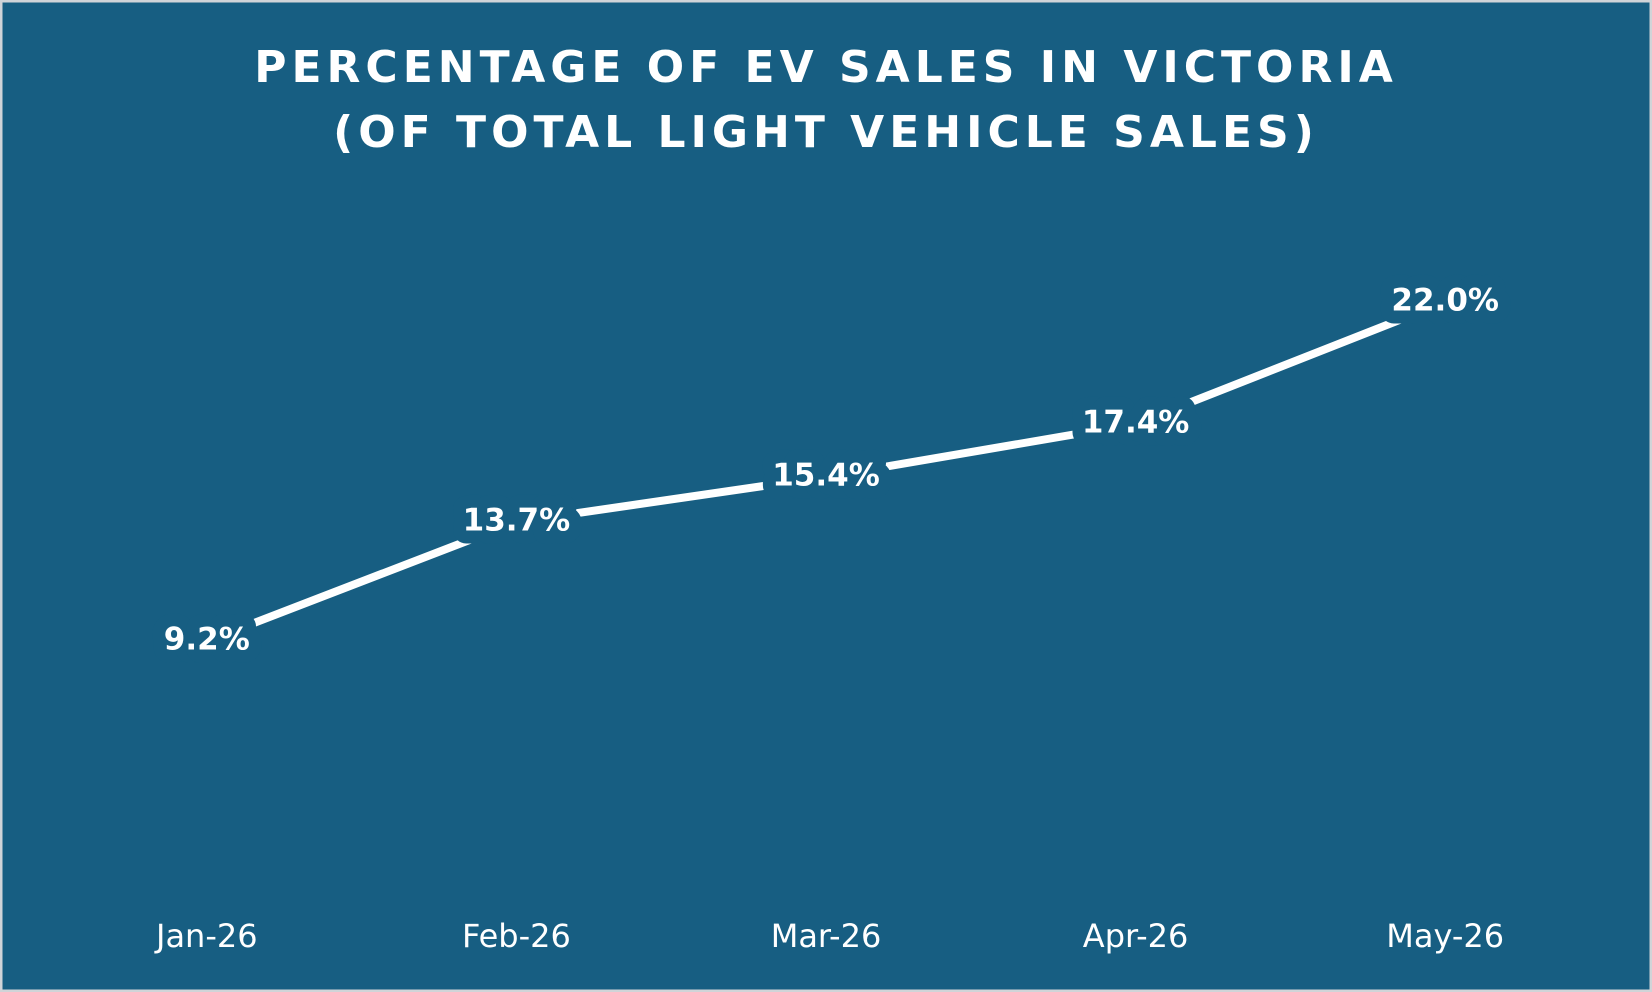 The image size is (1652, 992). Describe the element at coordinates (826, 67) in the screenshot. I see `chart-title: PERCENTAGE OF EV SALES IN VICTORIA` at that location.